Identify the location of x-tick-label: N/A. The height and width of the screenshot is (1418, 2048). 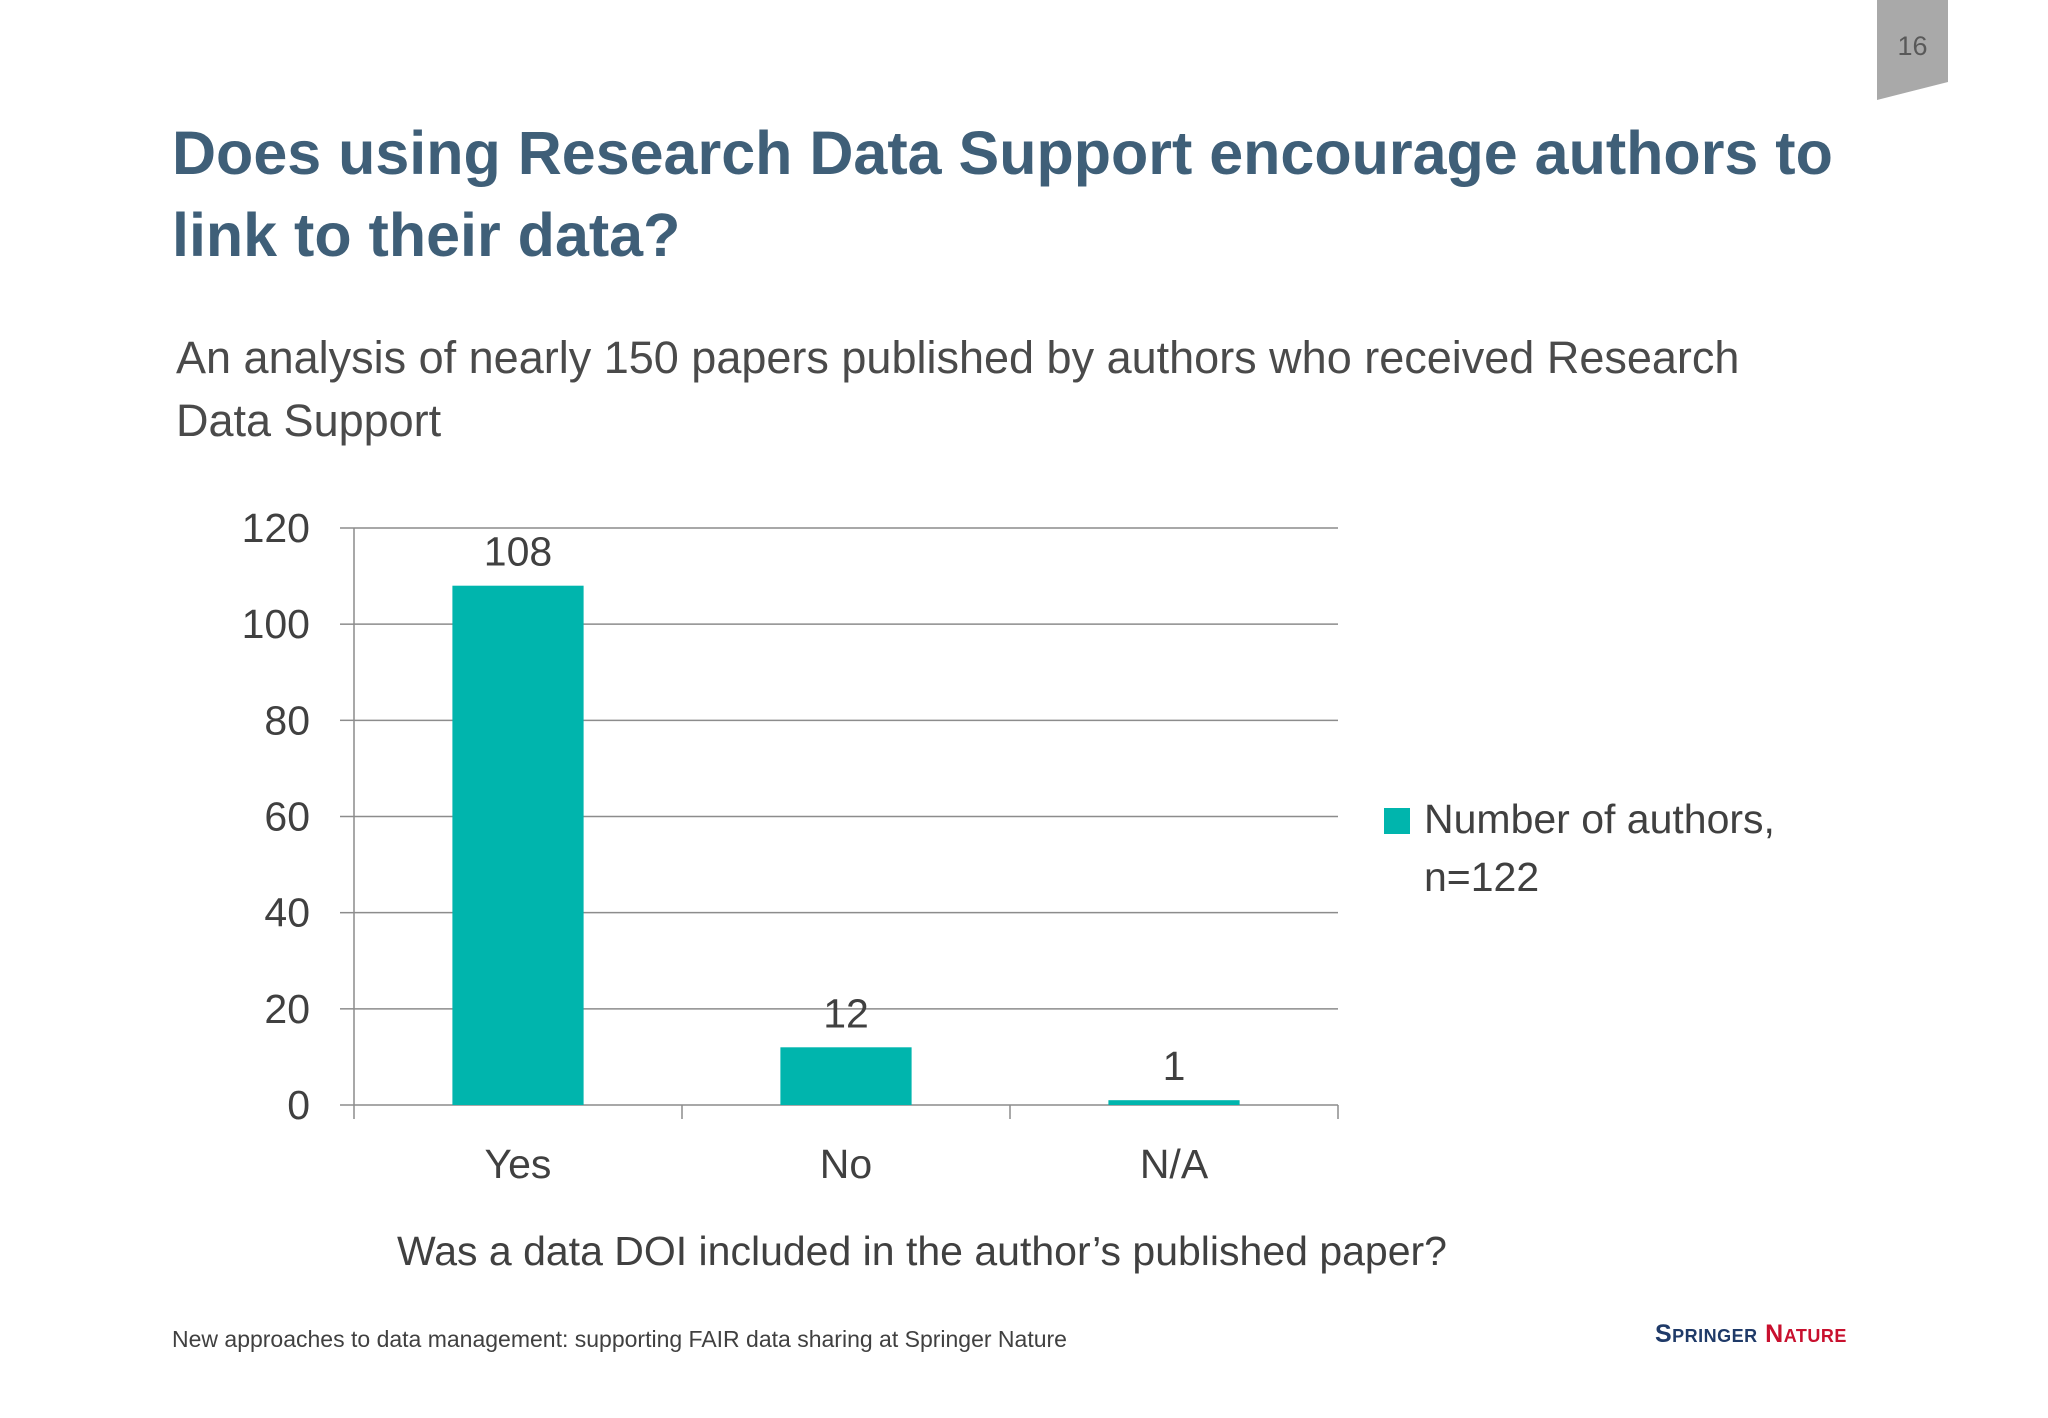
(1174, 1164).